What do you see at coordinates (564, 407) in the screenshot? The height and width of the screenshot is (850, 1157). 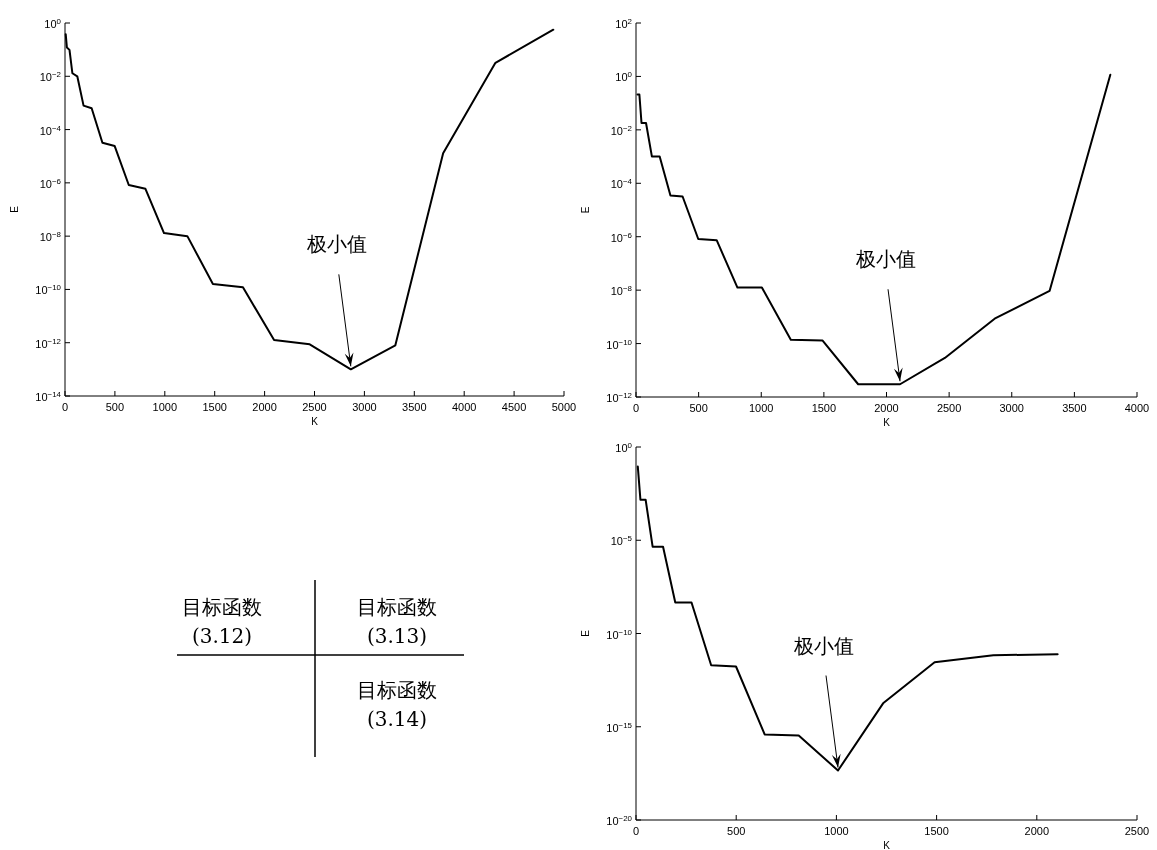 I see `x-tick-label: 5000` at bounding box center [564, 407].